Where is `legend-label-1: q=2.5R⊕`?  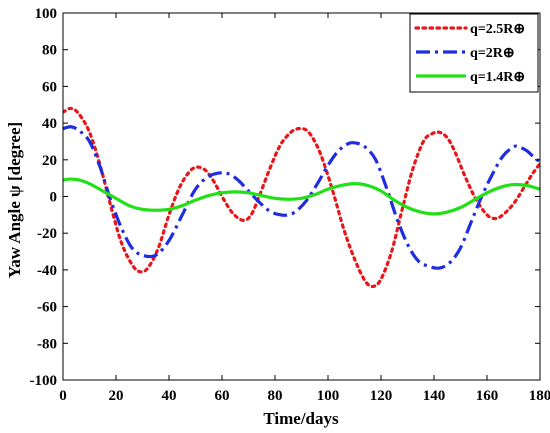 legend-label-1: q=2.5R⊕ is located at coordinates (497, 29).